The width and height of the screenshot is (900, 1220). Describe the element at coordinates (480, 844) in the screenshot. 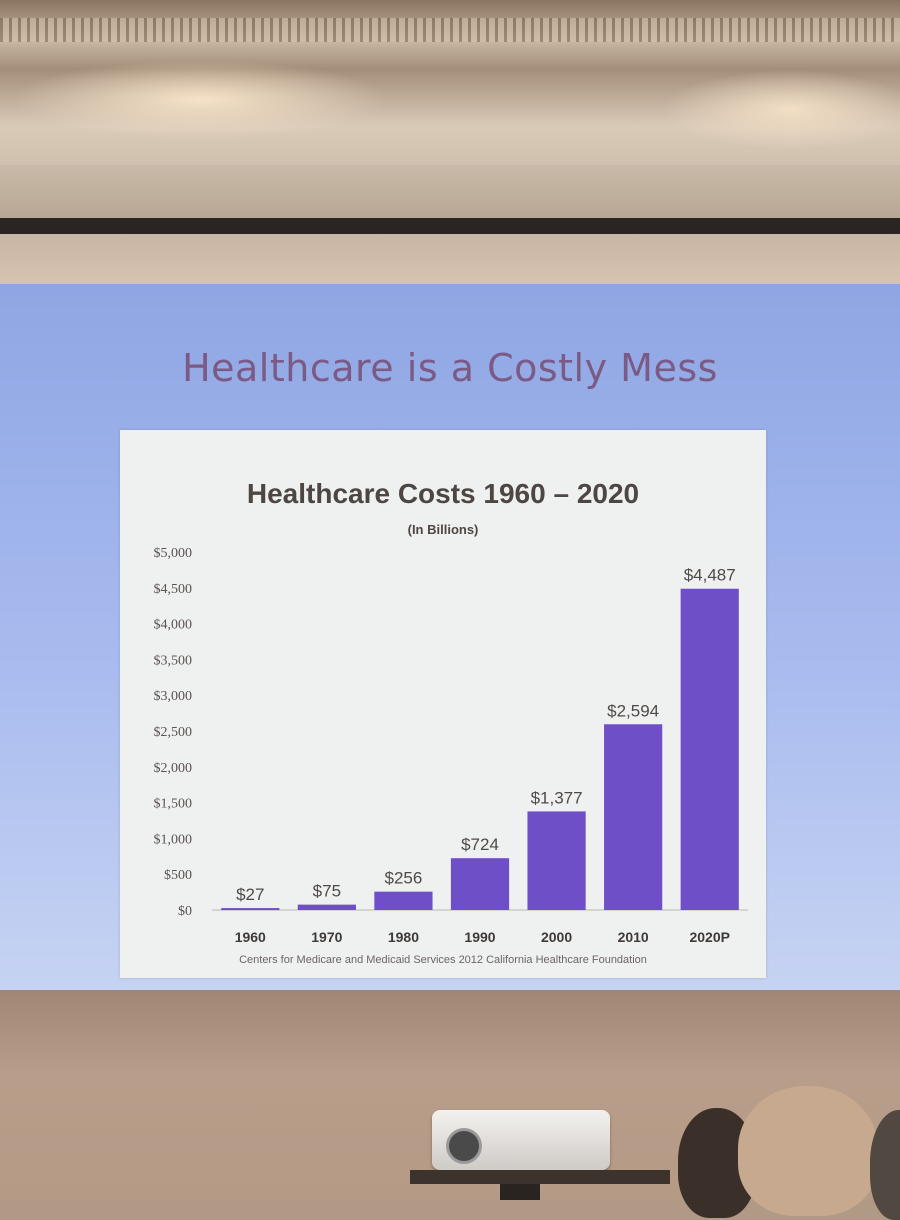

I see `data-label: $724` at that location.